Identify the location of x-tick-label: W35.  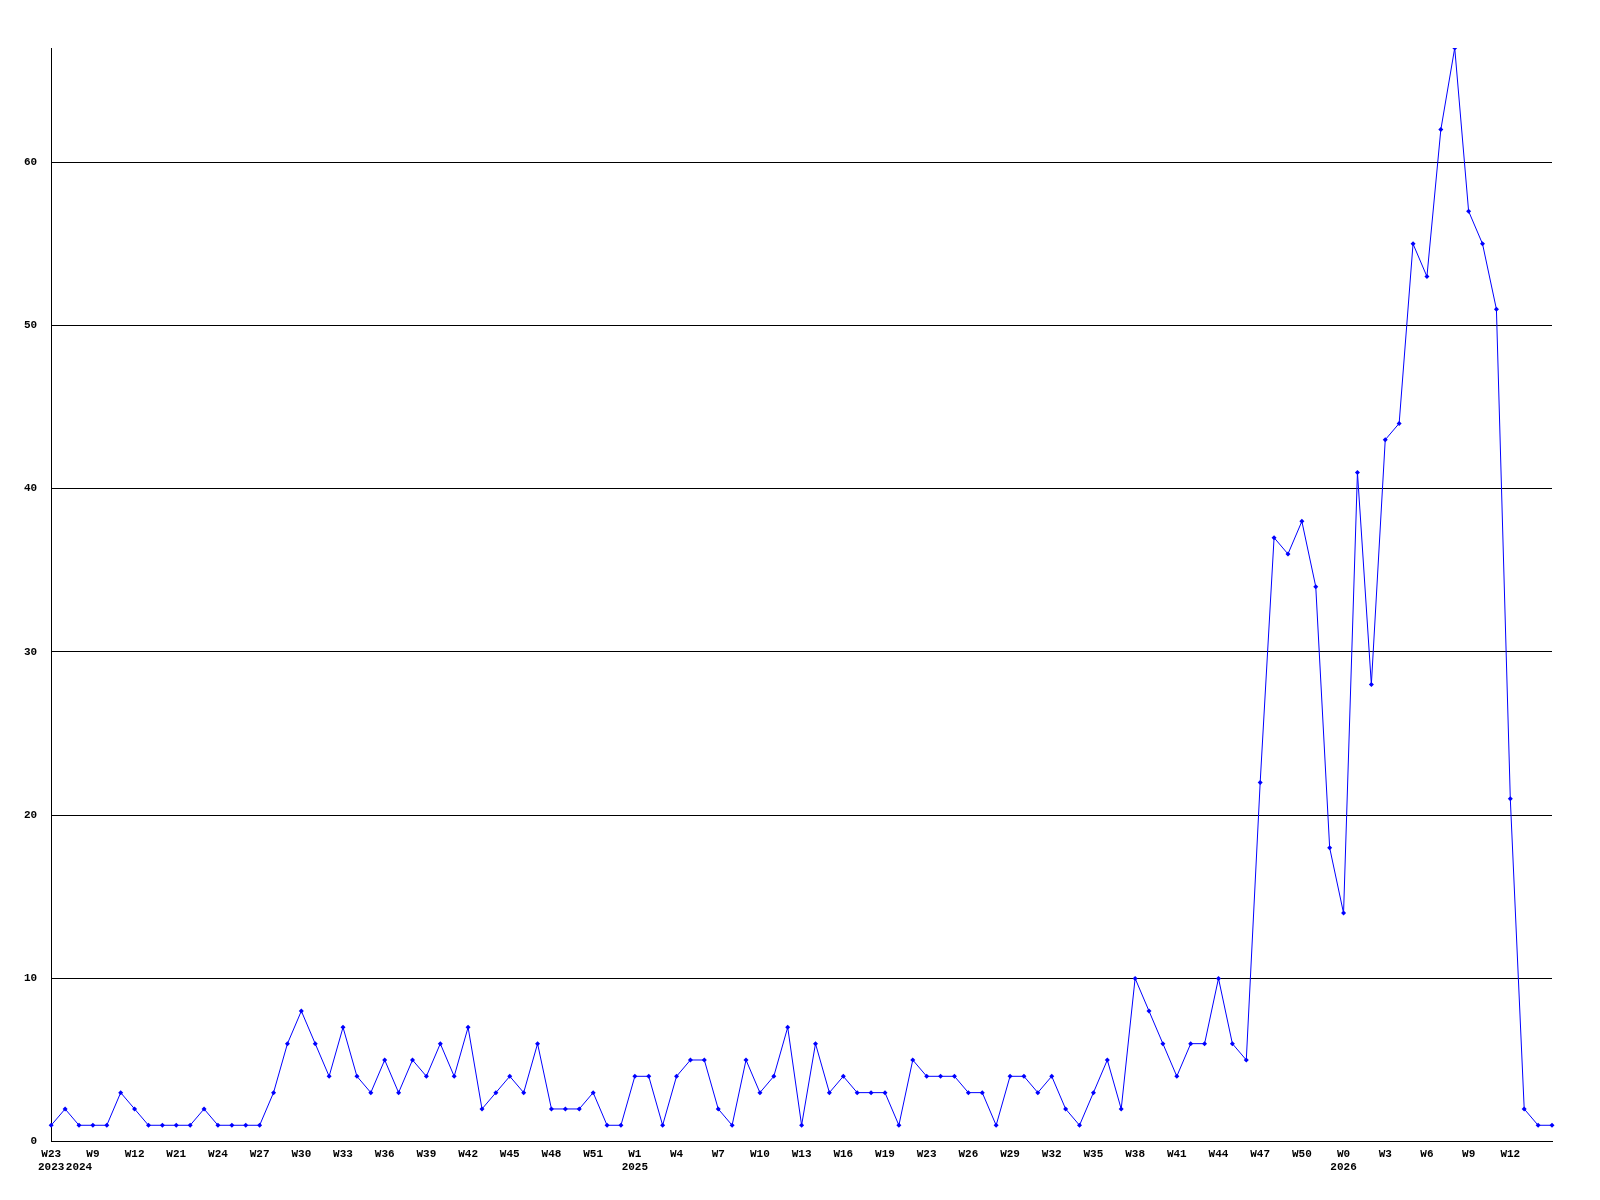
(1093, 1153).